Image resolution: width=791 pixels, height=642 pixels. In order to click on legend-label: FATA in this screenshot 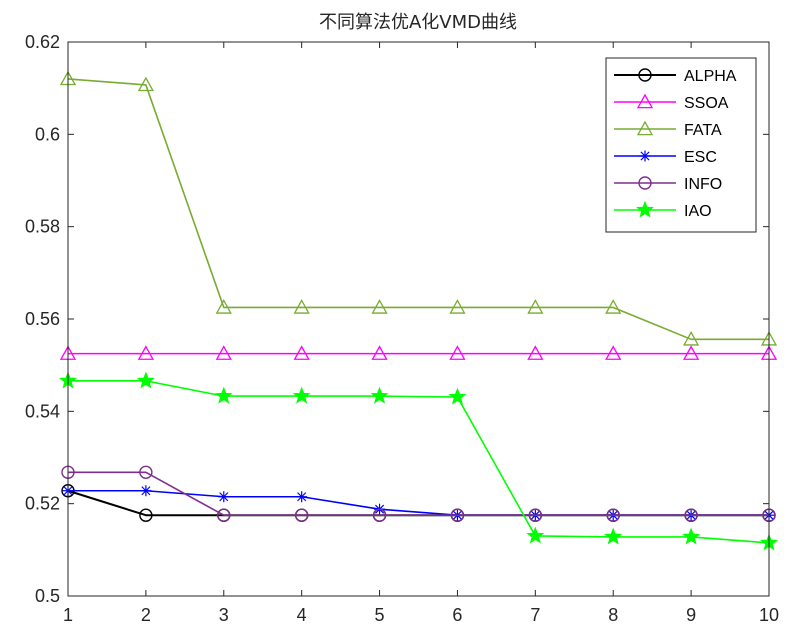, I will do `click(703, 130)`.